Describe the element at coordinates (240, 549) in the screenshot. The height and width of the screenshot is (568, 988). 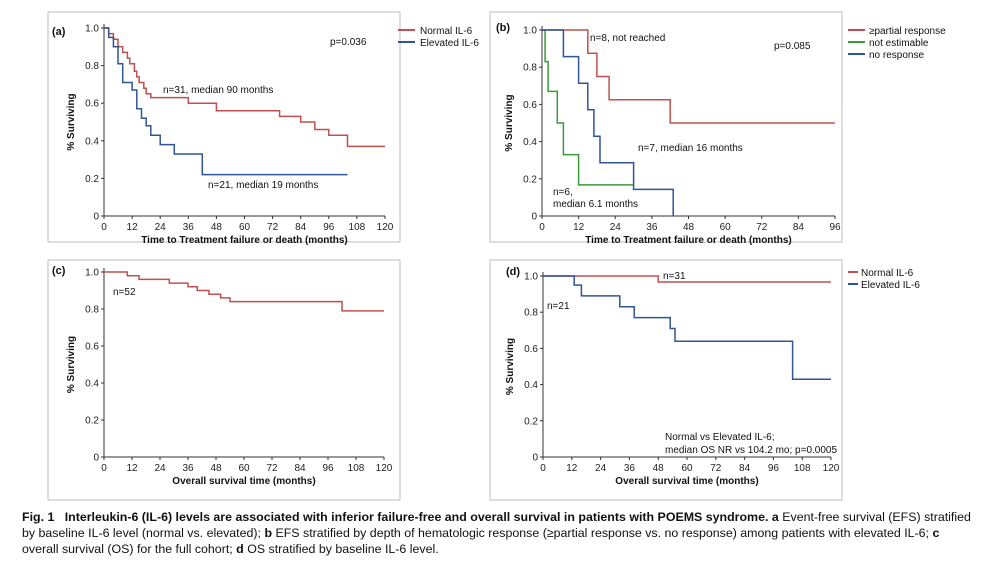
I see `caption-d-label: d` at that location.